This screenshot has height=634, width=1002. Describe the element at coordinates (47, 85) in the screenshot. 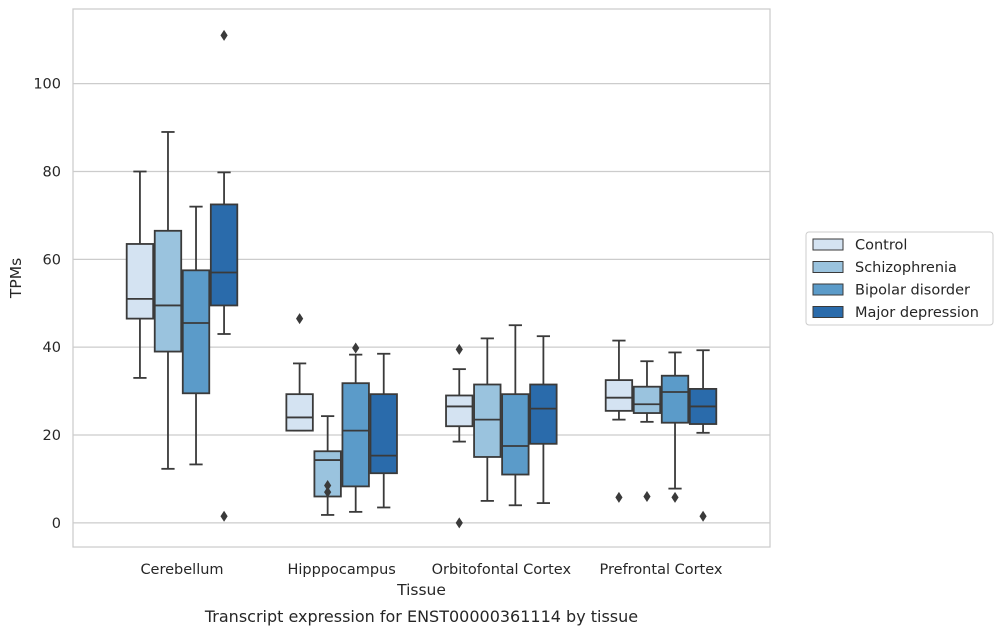

I see `y-tick-label: 100` at that location.